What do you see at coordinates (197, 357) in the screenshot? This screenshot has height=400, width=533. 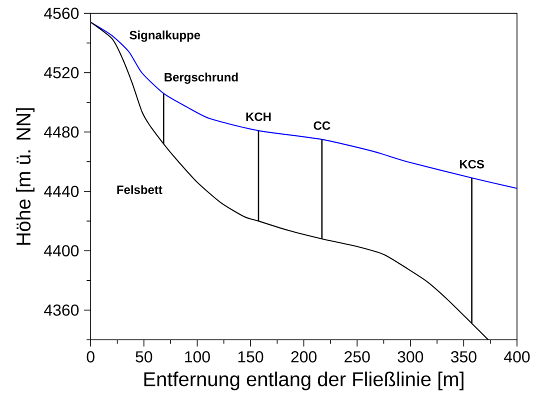 I see `x-tick-label: 100` at bounding box center [197, 357].